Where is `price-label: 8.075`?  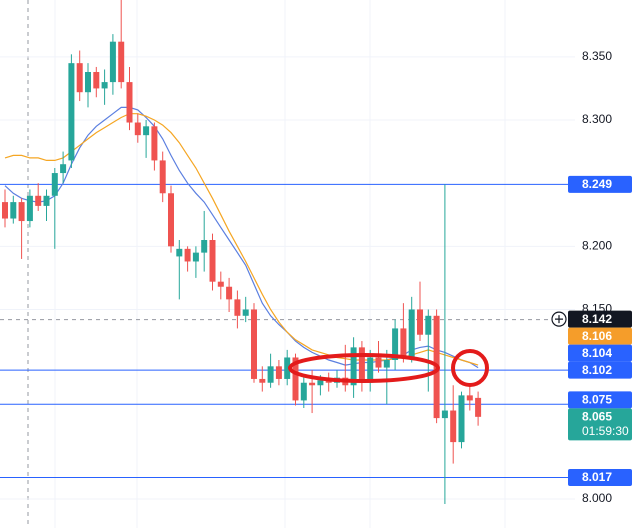 price-label: 8.075 is located at coordinates (597, 400).